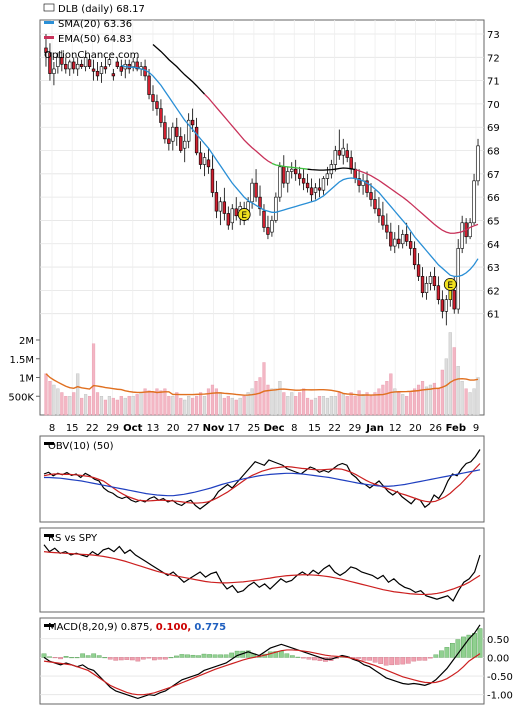 Image resolution: width=526 pixels, height=706 pixels. I want to click on volume-tick-label: 2M, so click(26, 341).